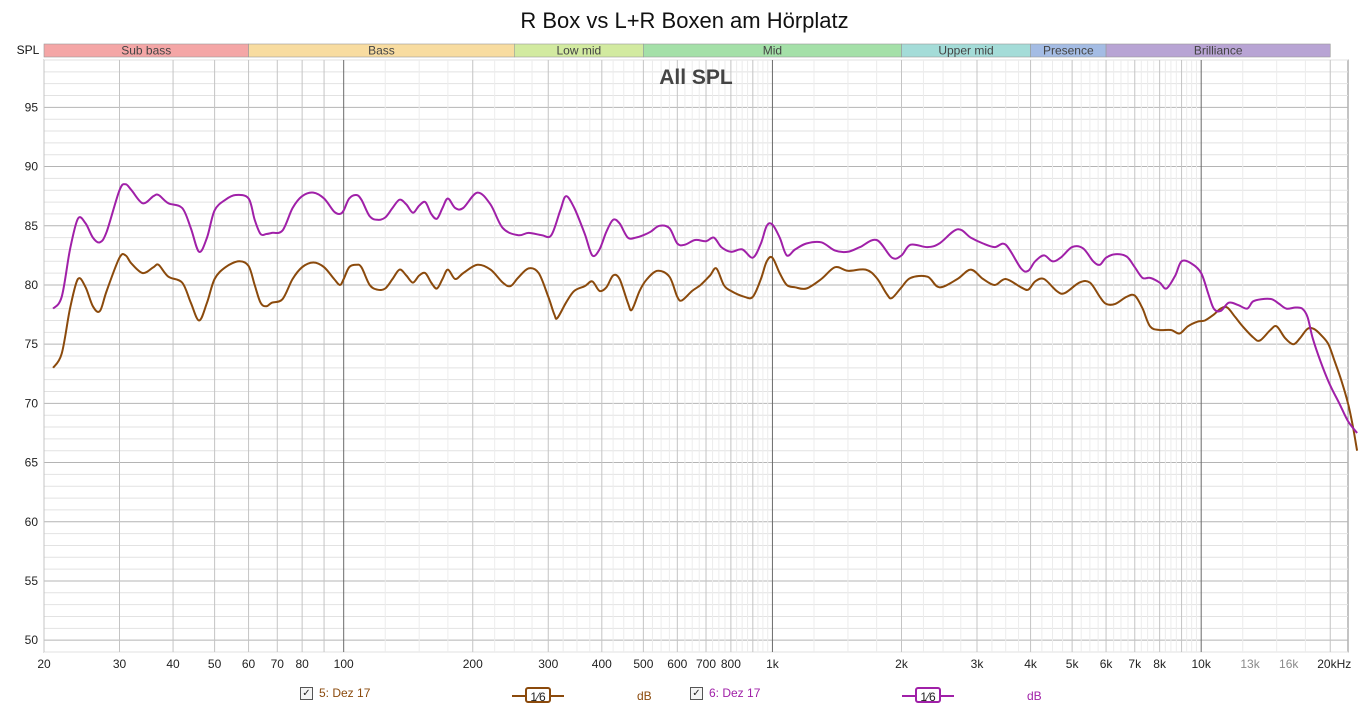 This screenshot has height=710, width=1369. What do you see at coordinates (1107, 664) in the screenshot?
I see `x-tick-label: 6k` at bounding box center [1107, 664].